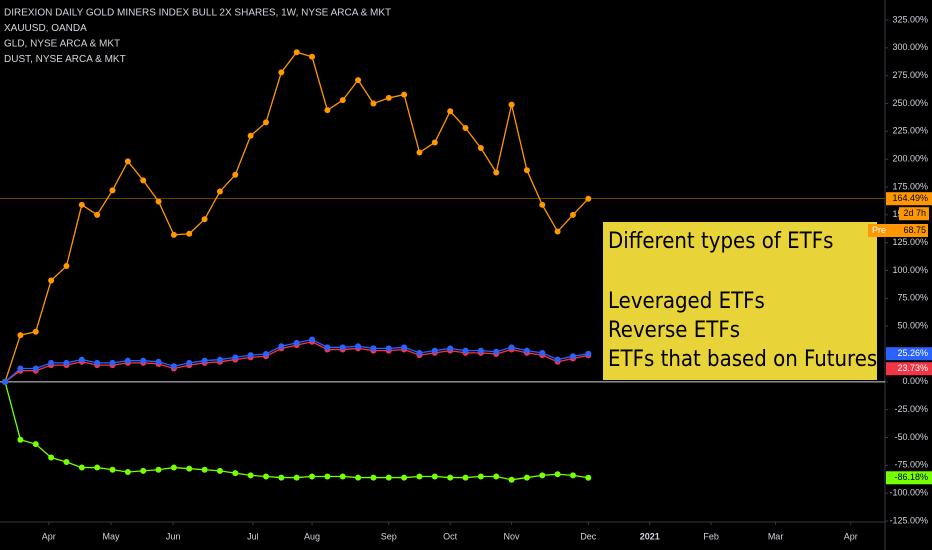 The height and width of the screenshot is (550, 932). I want to click on countdown-tag, so click(914, 214).